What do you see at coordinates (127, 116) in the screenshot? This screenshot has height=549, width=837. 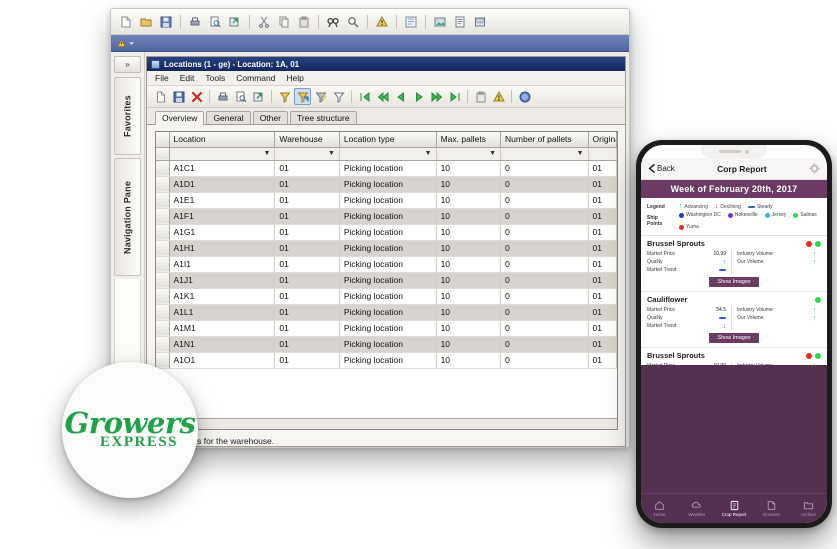 I see `sidebar-item-favorites: Favorites` at bounding box center [127, 116].